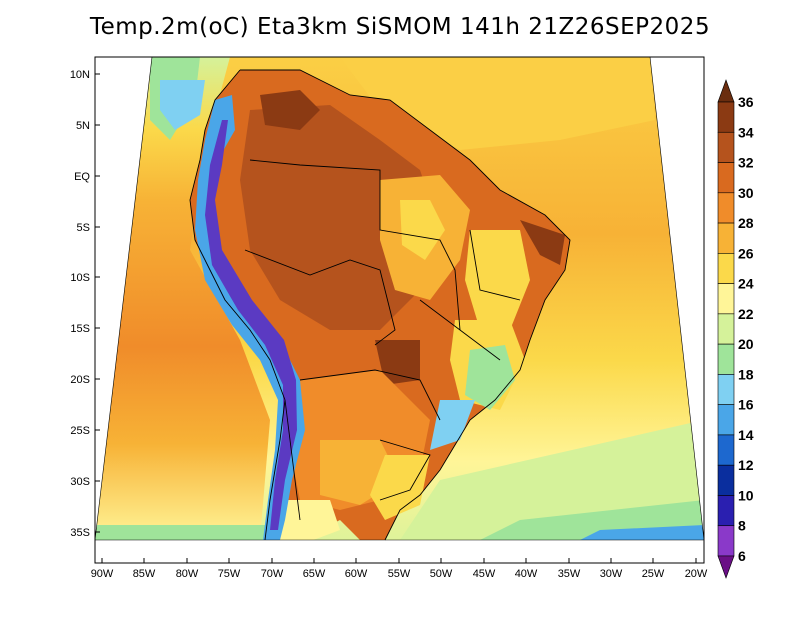 The width and height of the screenshot is (800, 618). Describe the element at coordinates (102, 574) in the screenshot. I see `lon-label: 90W` at that location.